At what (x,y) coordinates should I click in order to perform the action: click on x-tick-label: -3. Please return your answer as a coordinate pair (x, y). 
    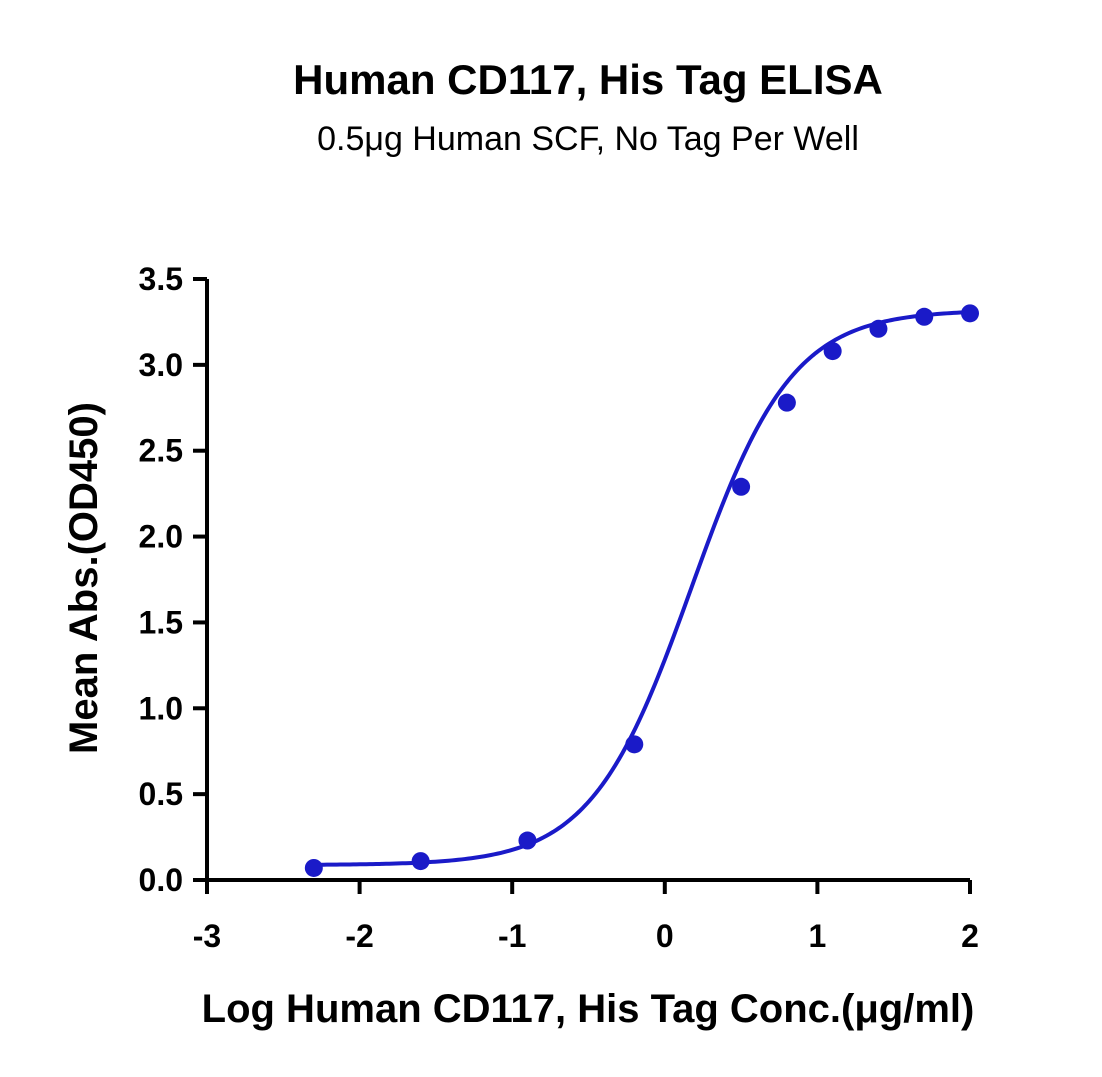
    Looking at the image, I should click on (207, 936).